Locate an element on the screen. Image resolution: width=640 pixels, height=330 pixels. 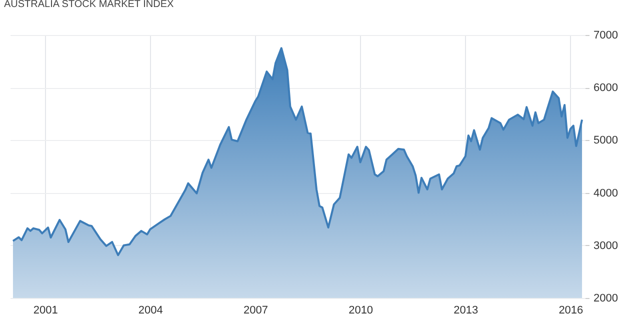
x-tick-label: 2001 is located at coordinates (45, 310).